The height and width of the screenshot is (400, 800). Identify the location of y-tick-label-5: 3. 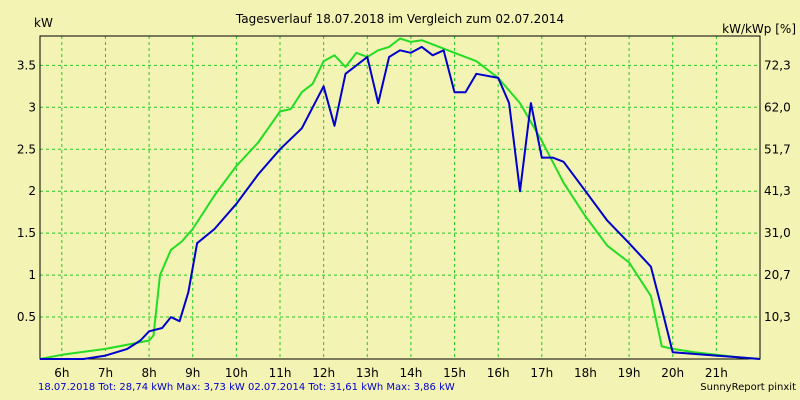
(32, 107).